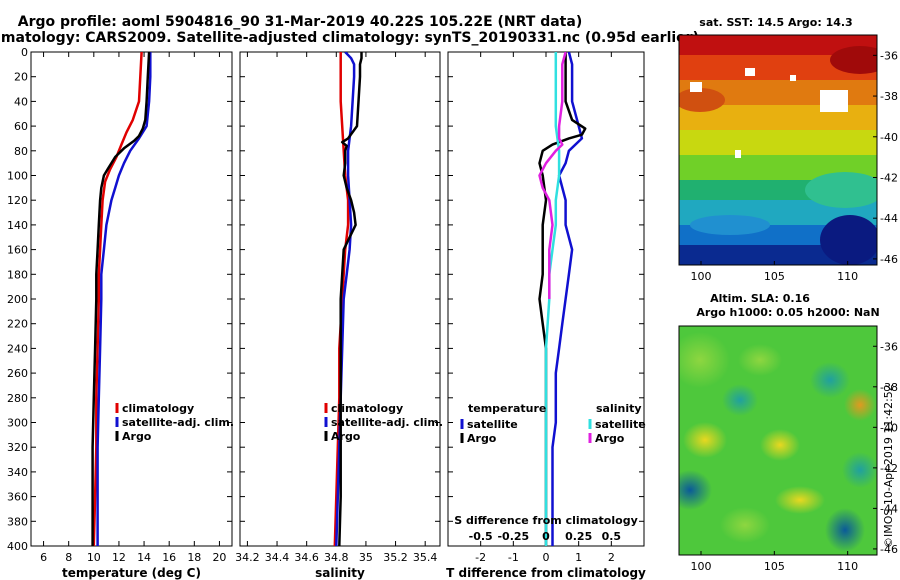 This screenshot has width=900, height=580. I want to click on y-tick-label: 400, so click(17, 546).